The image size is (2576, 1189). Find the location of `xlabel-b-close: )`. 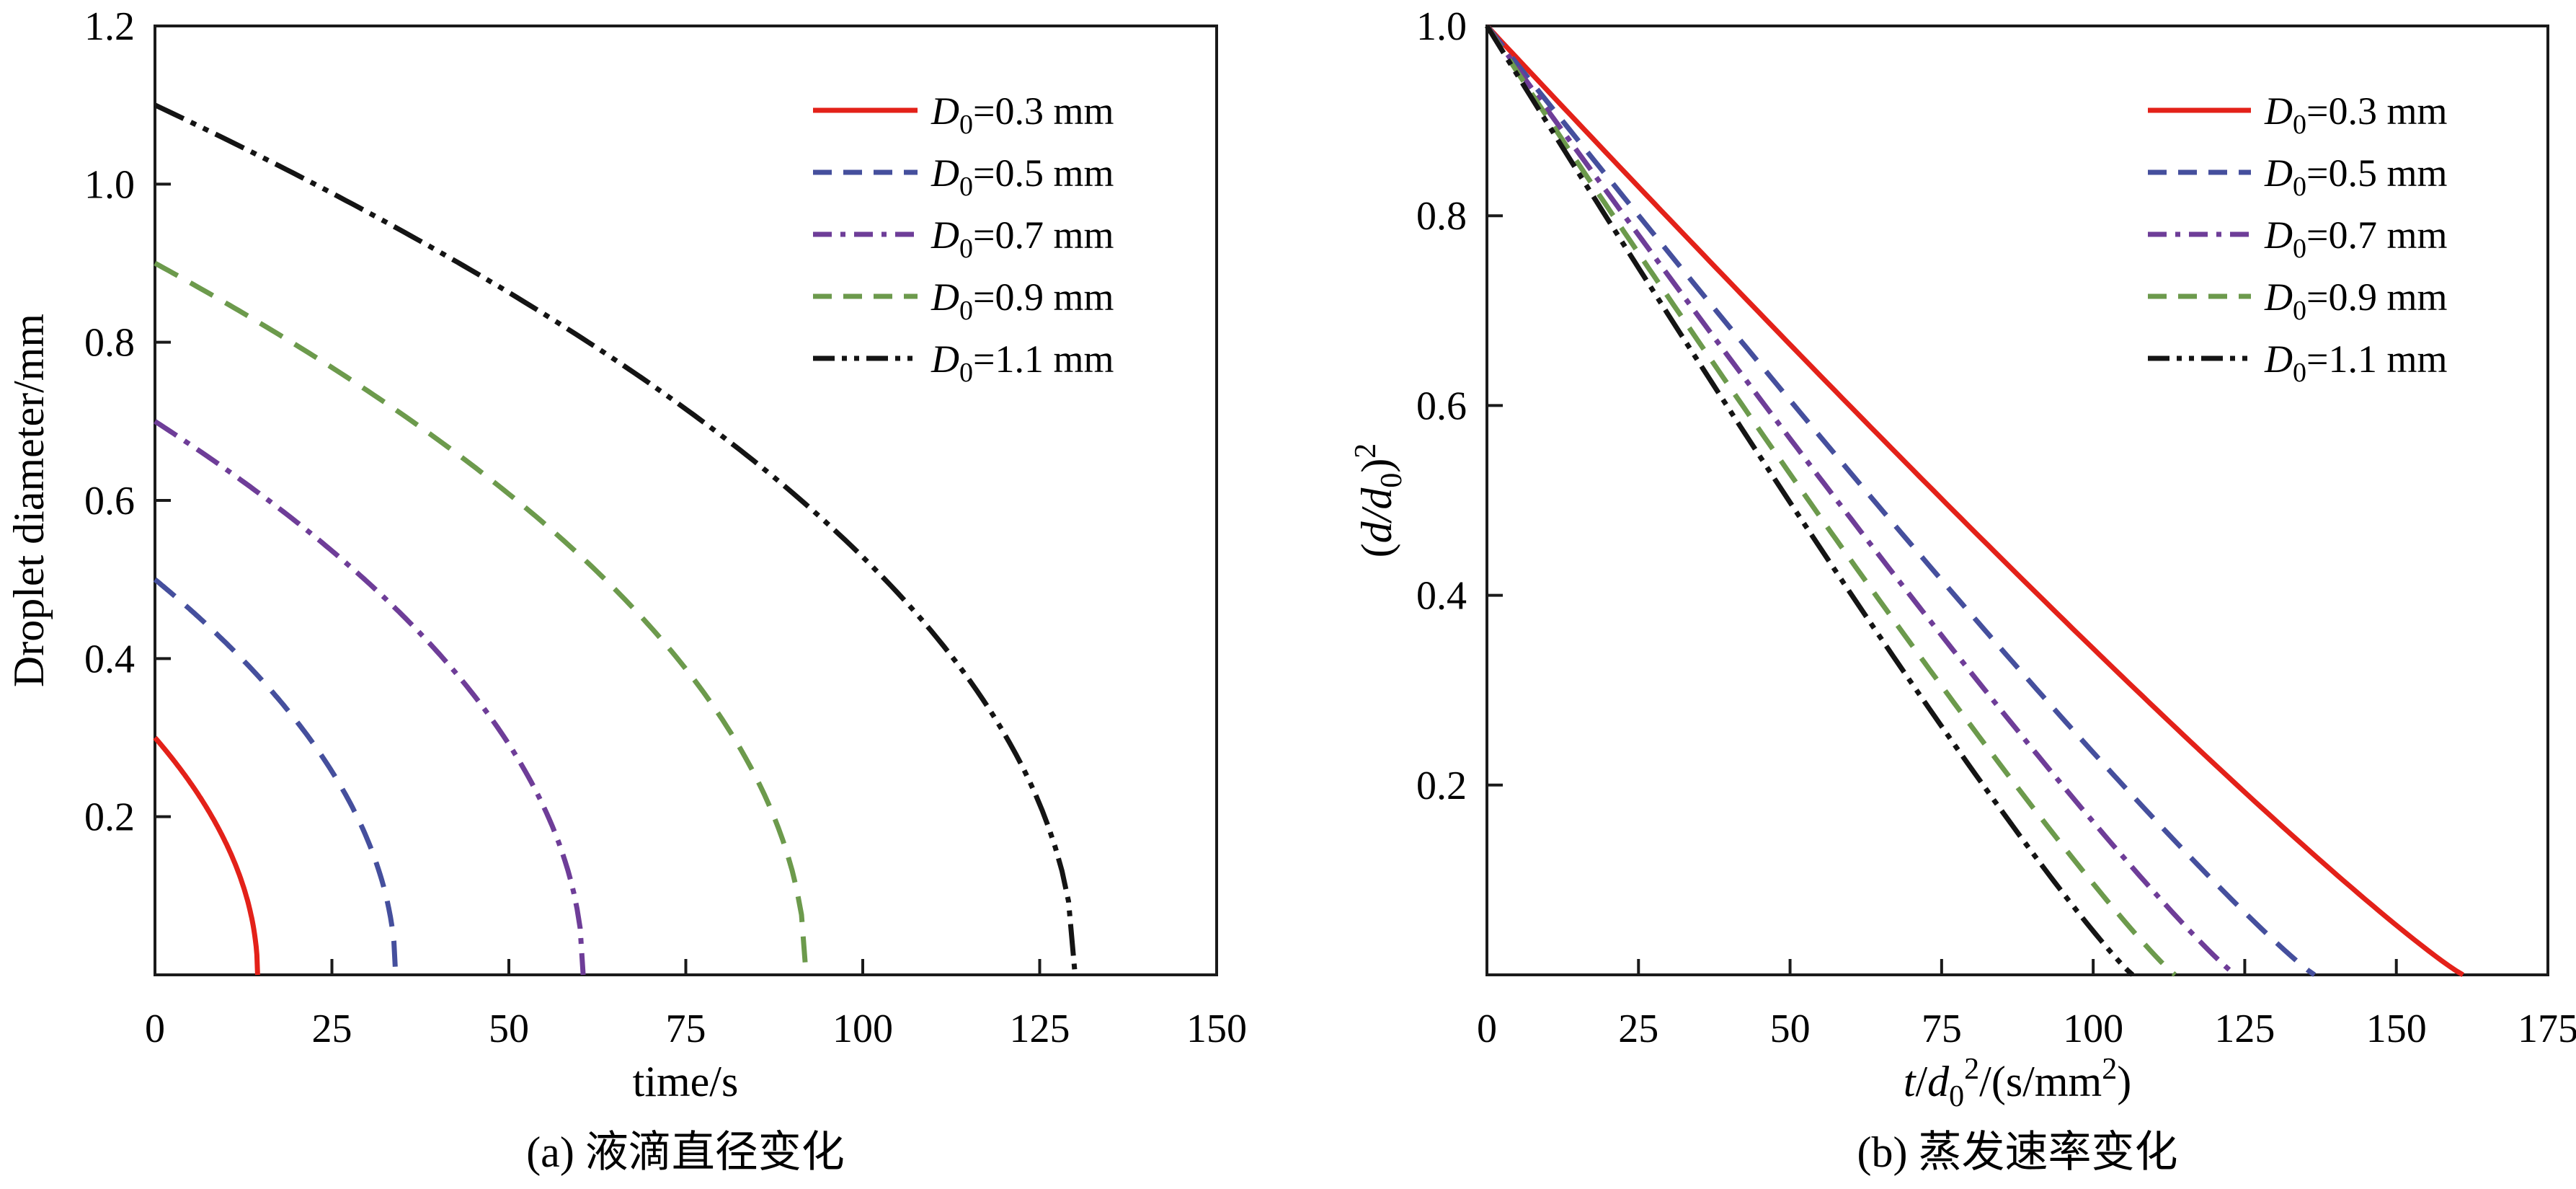

xlabel-b-close: ) is located at coordinates (2124, 1081).